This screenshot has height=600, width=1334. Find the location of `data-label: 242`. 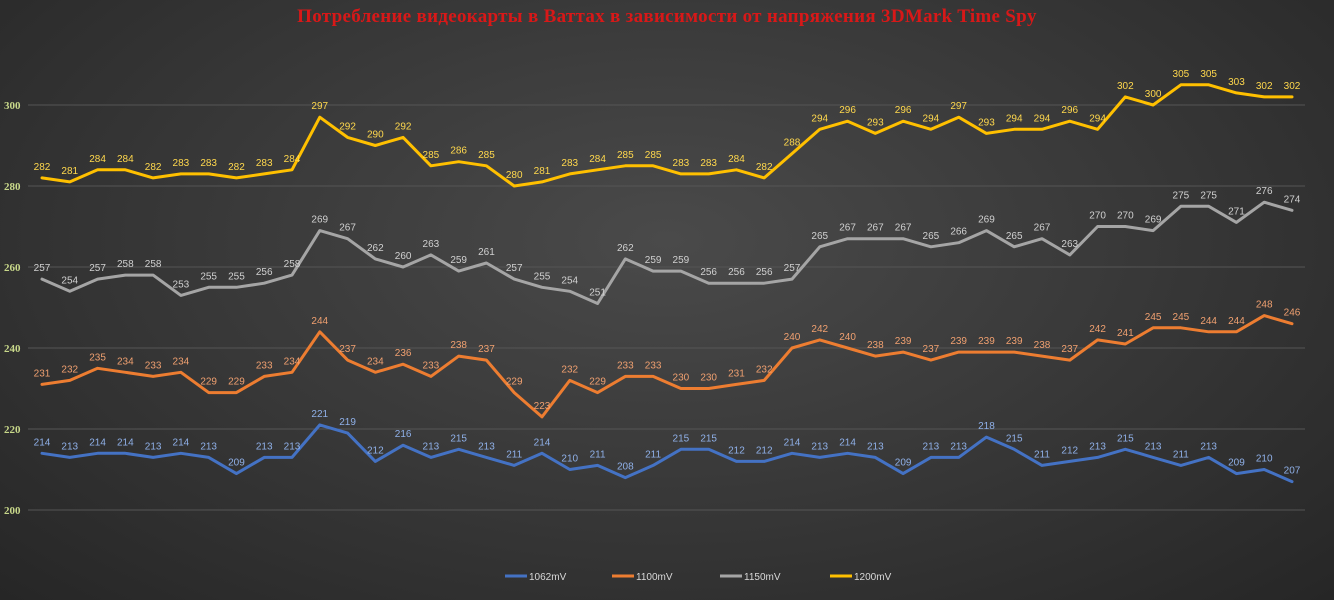

data-label: 242 is located at coordinates (1097, 329).